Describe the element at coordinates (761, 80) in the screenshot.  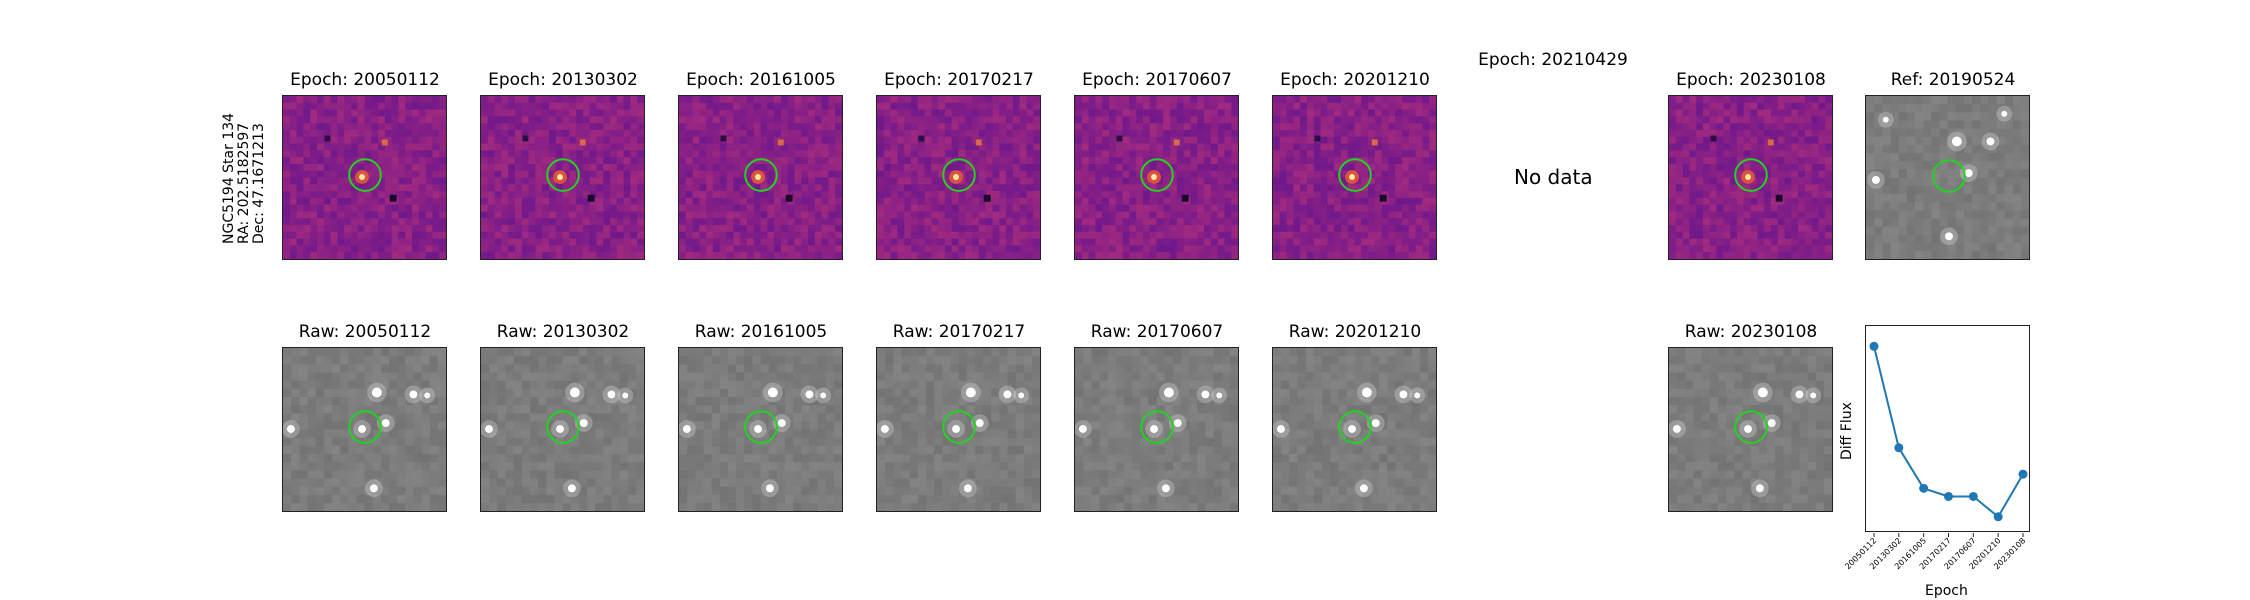
I see `diff-panel-title: Epoch: 20161005` at that location.